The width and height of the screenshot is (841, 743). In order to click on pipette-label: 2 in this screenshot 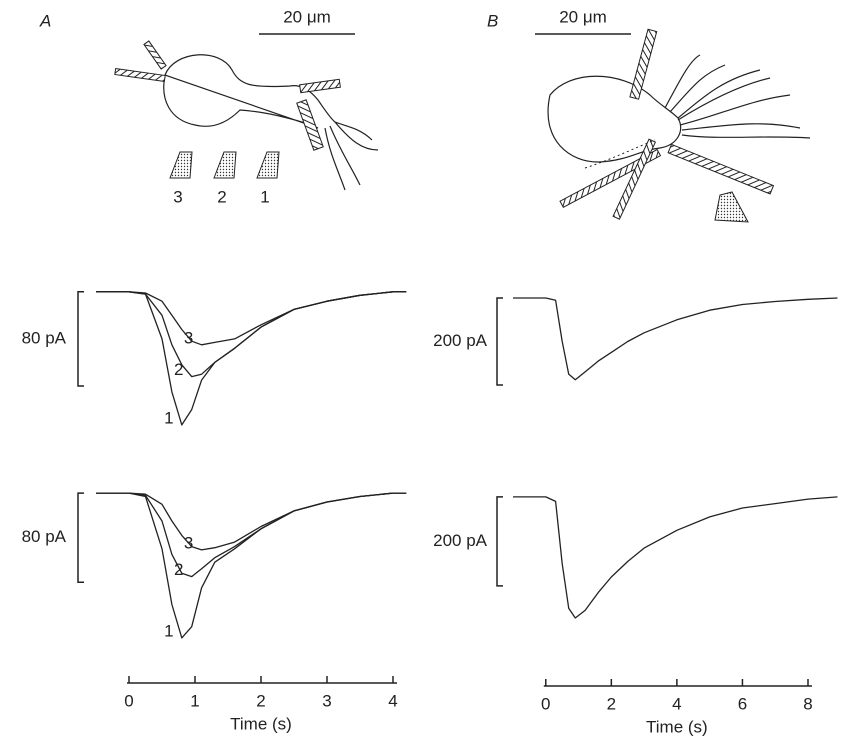, I will do `click(221, 196)`.